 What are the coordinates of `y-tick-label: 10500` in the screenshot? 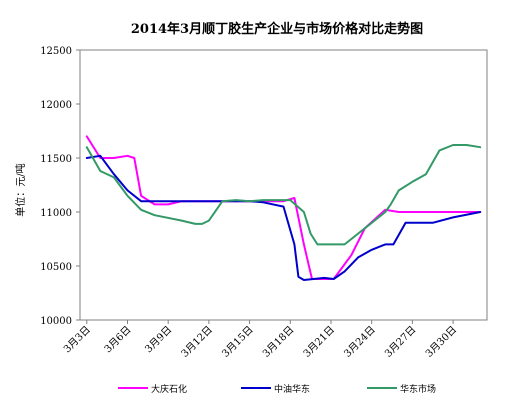 It's located at (56, 267).